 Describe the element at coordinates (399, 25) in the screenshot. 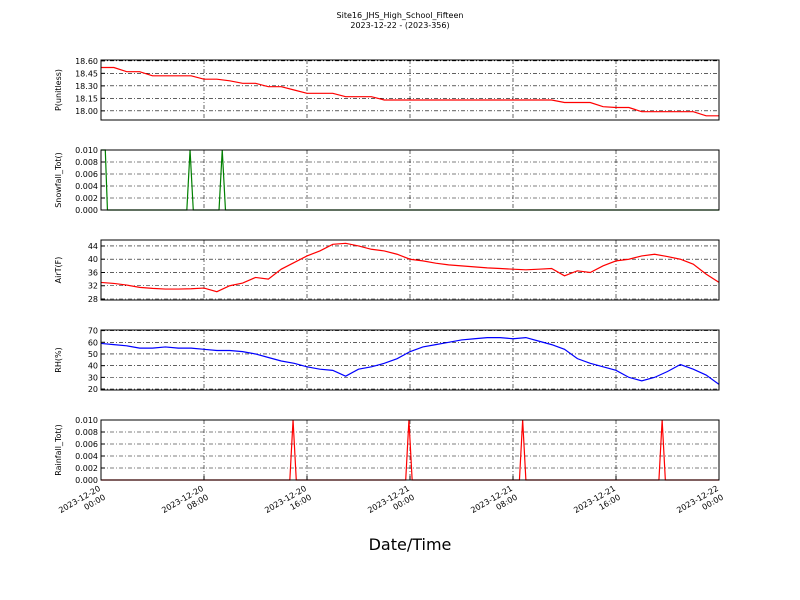

I see `figure-subtitle: 2023-12-22 - (2023-356)` at that location.